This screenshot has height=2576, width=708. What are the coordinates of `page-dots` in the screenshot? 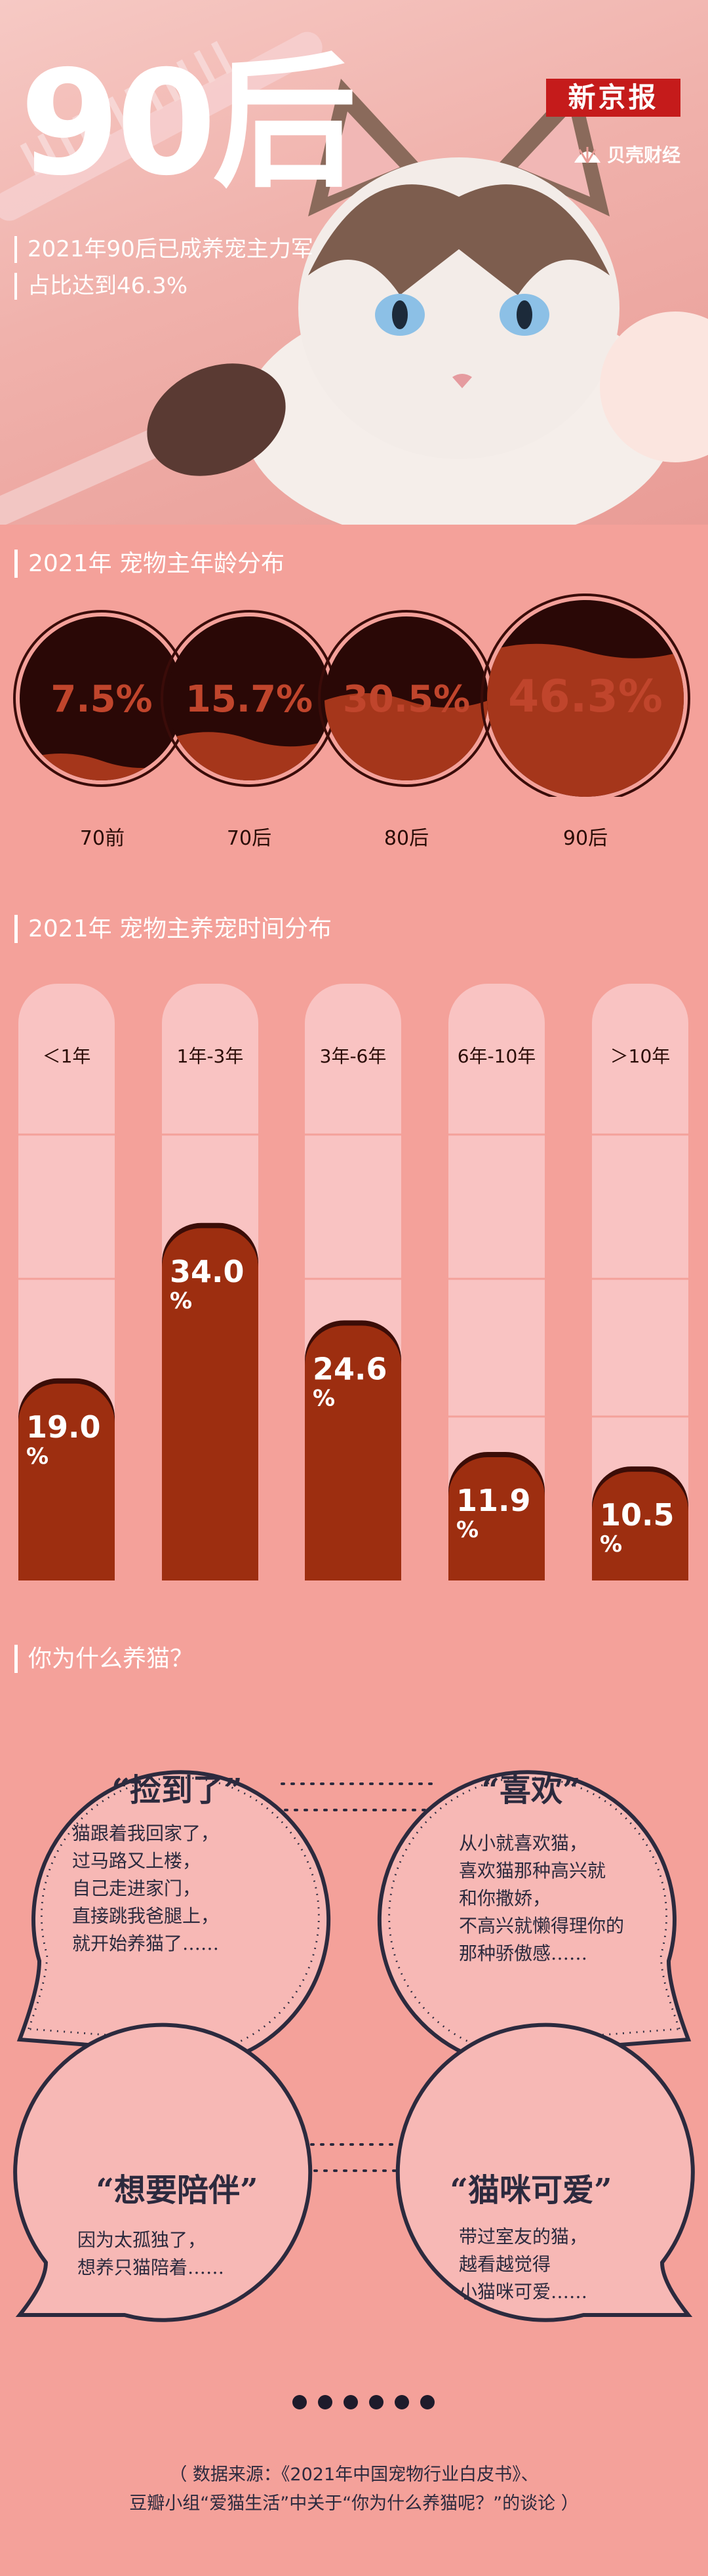 It's located at (363, 2402).